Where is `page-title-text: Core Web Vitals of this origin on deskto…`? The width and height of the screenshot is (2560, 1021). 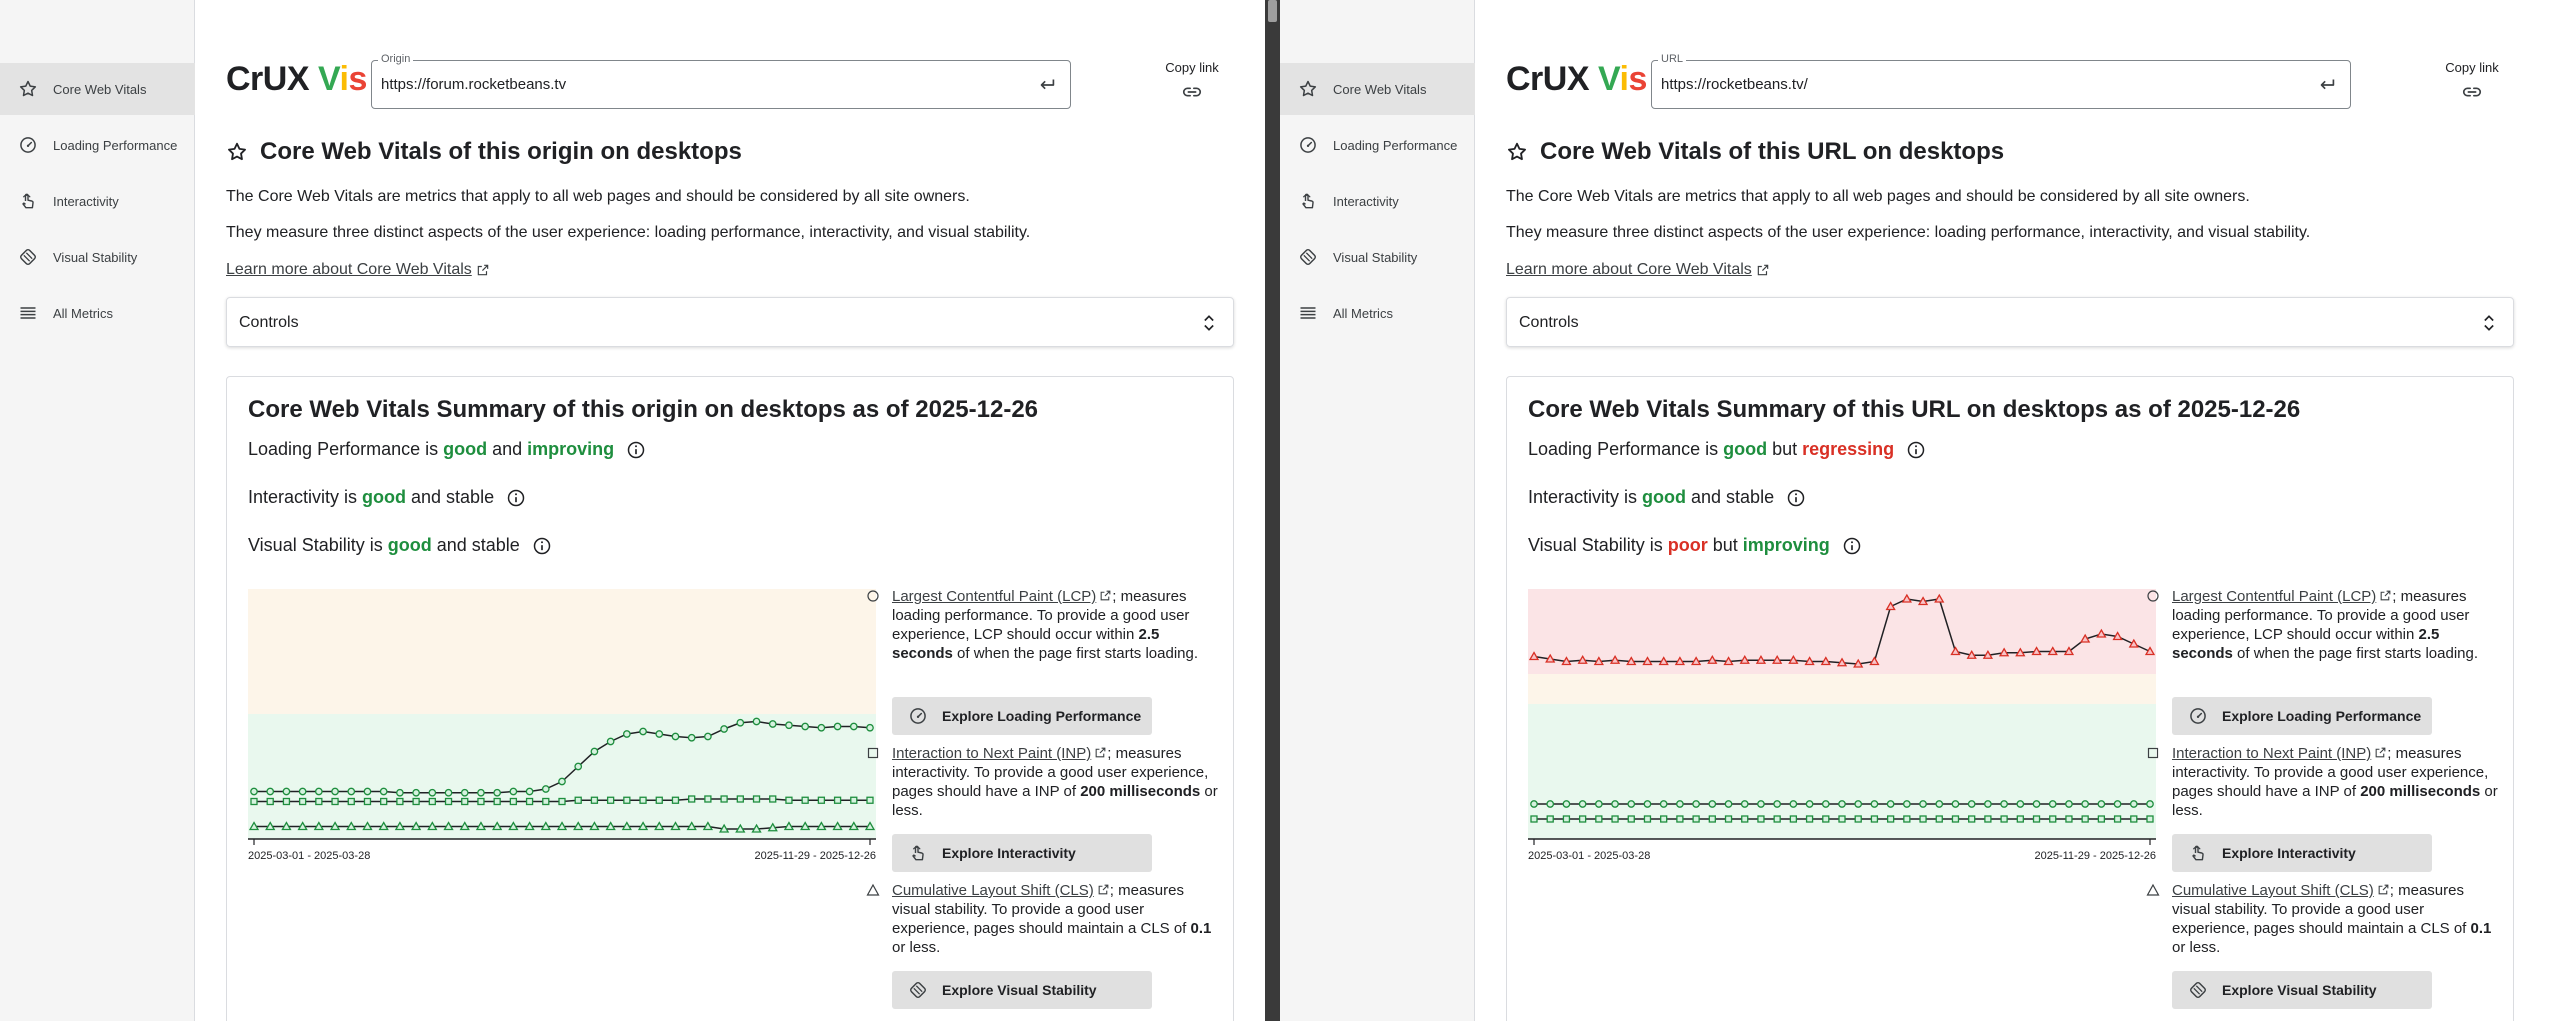
page-title-text: Core Web Vitals of this origin on deskto… is located at coordinates (501, 151).